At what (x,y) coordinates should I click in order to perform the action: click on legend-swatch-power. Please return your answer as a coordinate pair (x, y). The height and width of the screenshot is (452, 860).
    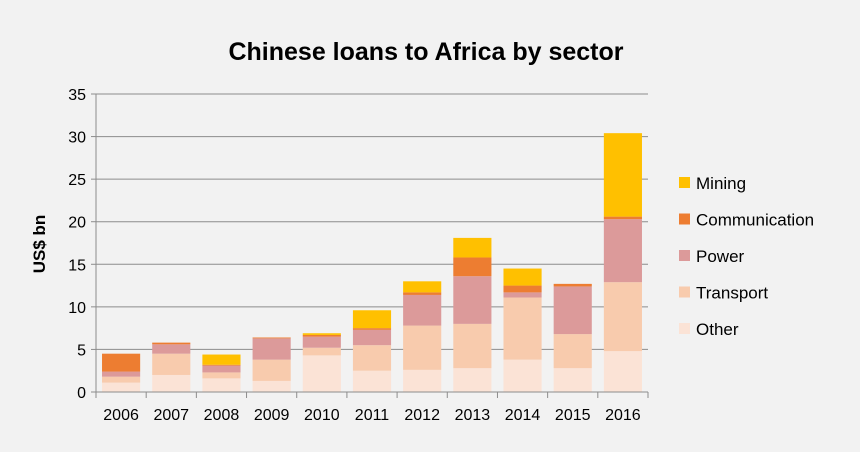
    Looking at the image, I should click on (684, 255).